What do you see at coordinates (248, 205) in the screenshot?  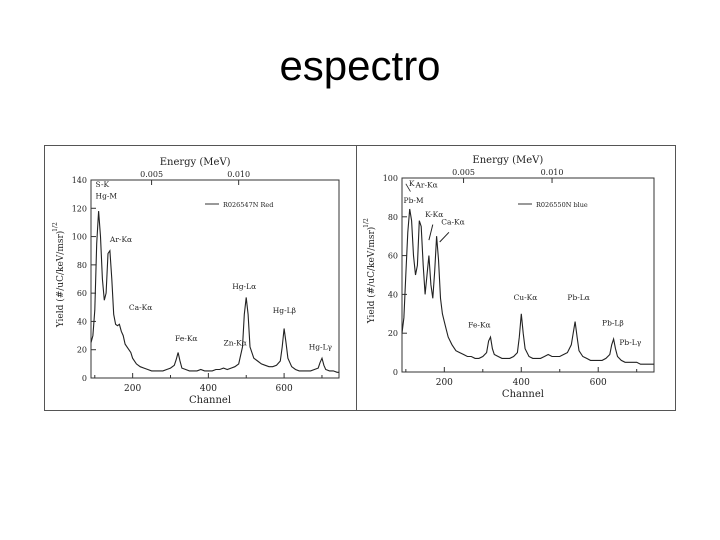 I see `legend-label: R026547N Red` at bounding box center [248, 205].